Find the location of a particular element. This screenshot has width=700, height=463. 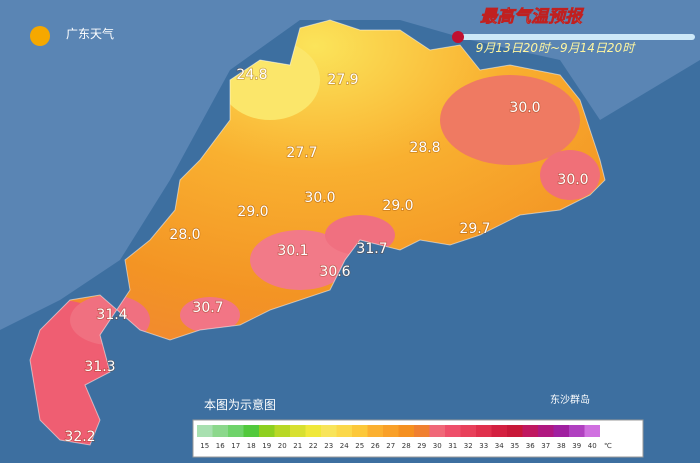

legend-label: 25 is located at coordinates (359, 446).